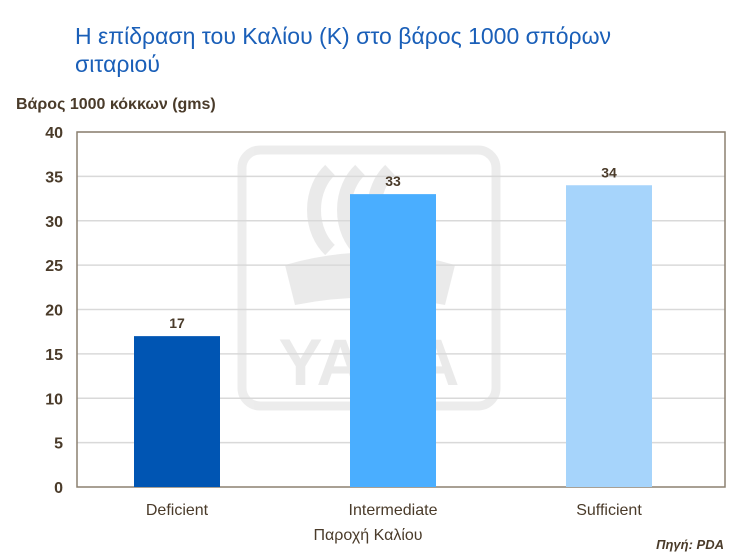 The height and width of the screenshot is (555, 740). I want to click on data-label: 33, so click(393, 181).